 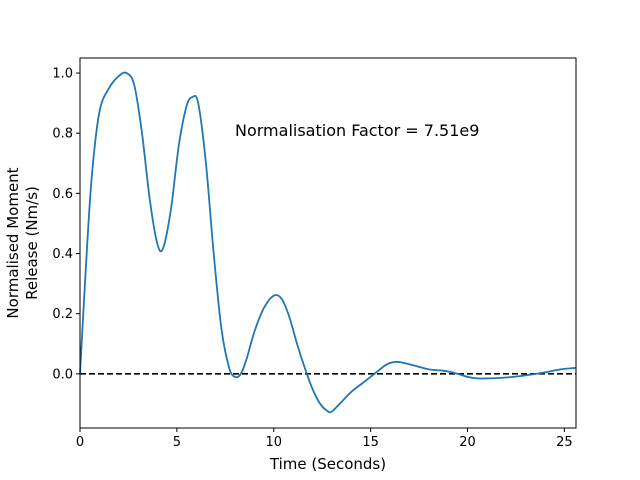 I want to click on y-tick-label: 0.0, so click(x=62, y=374).